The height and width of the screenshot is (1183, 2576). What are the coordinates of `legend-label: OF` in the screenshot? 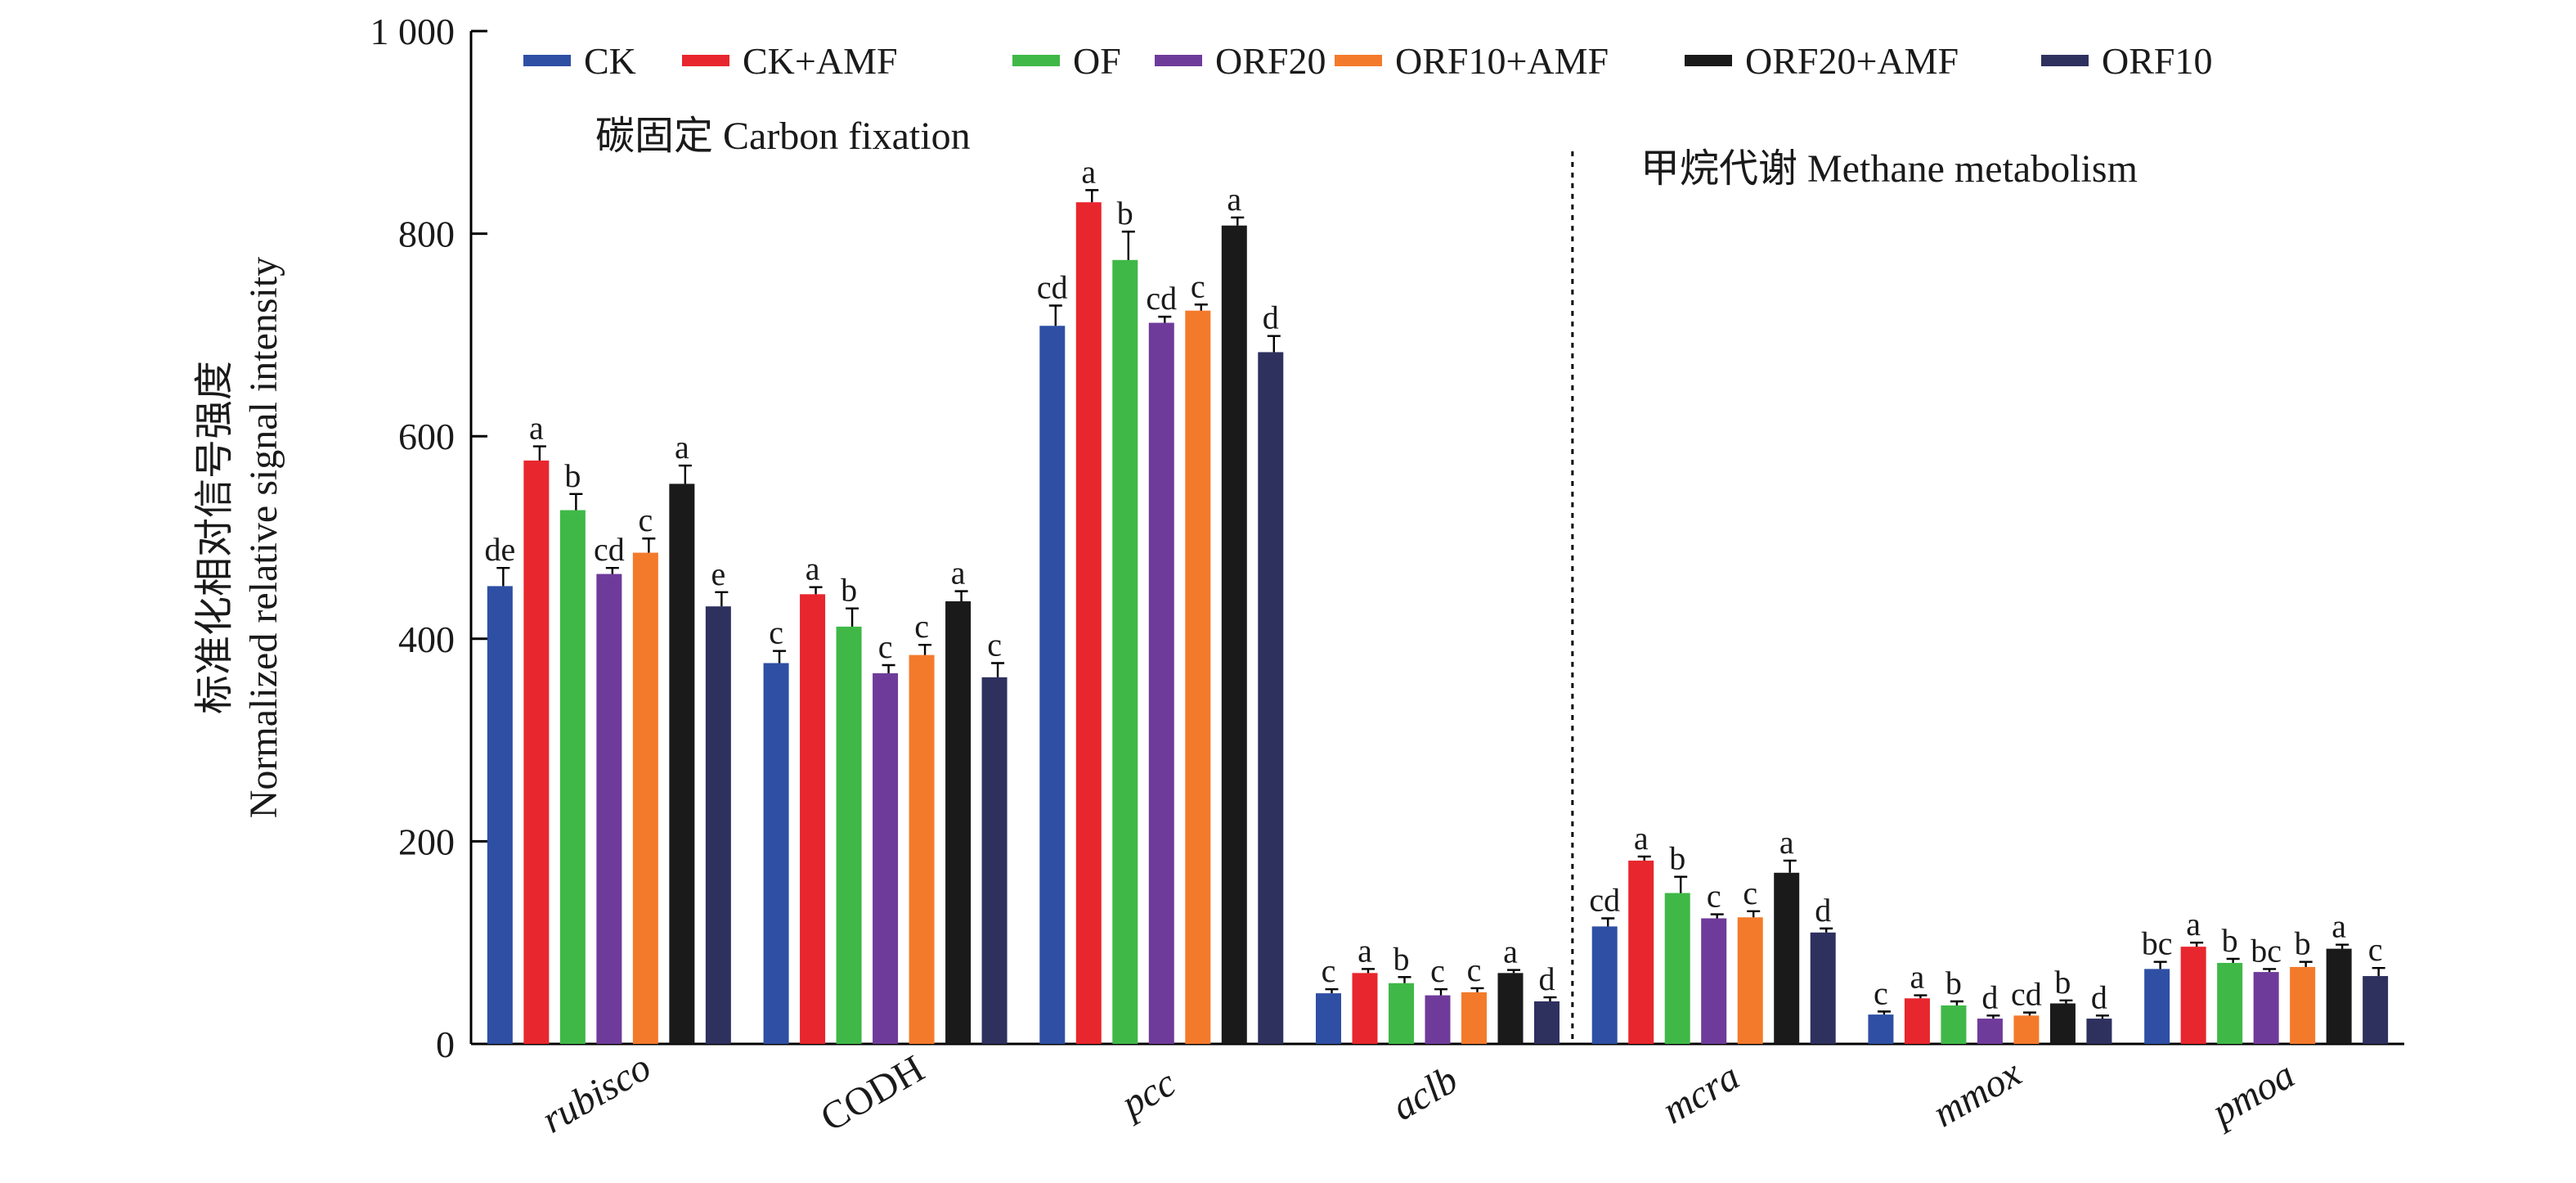 It's located at (1097, 61).